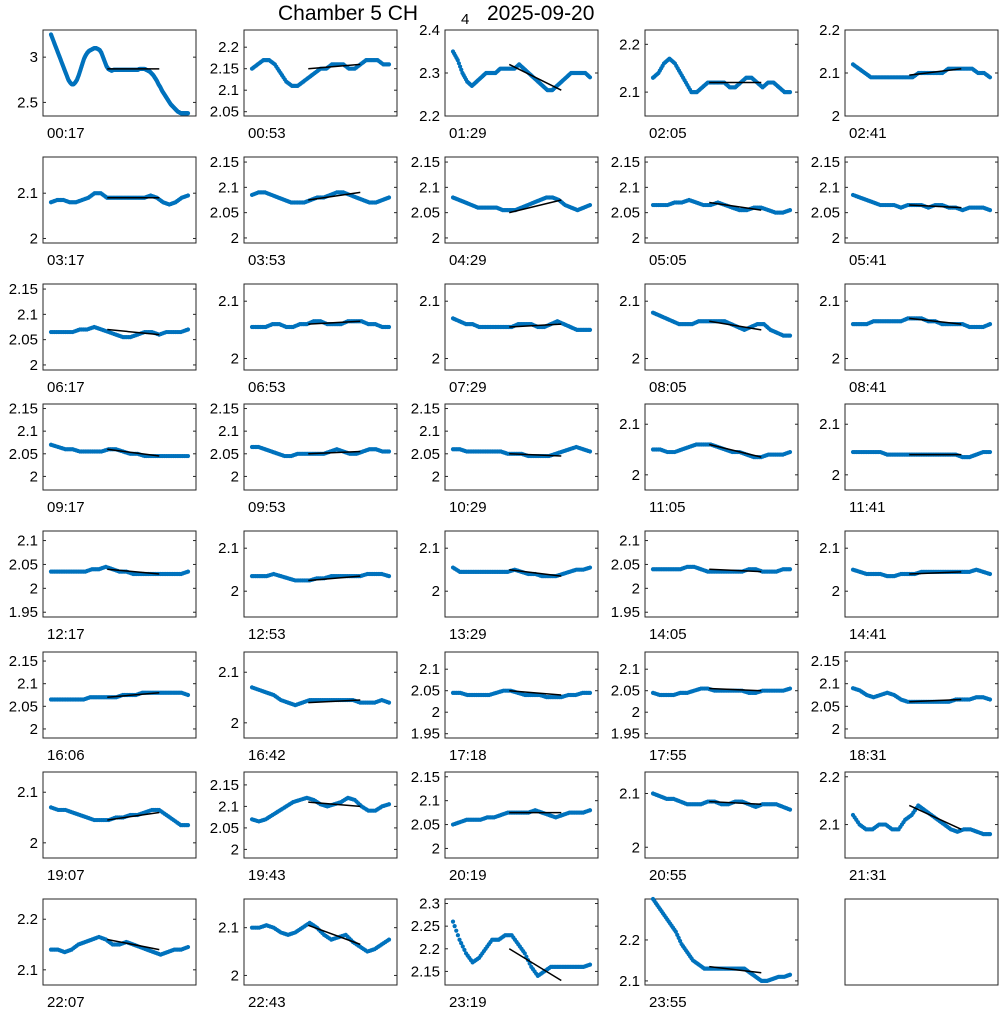  I want to click on y-tick-label: 2.2, so click(629, 940).